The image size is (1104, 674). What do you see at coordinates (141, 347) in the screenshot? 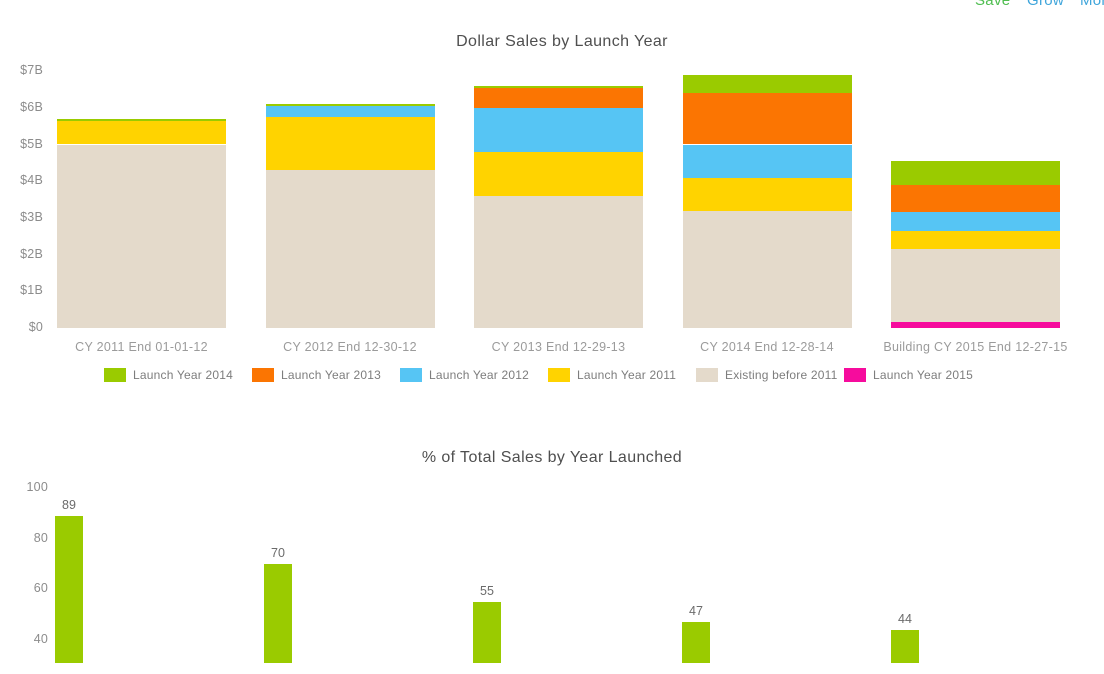
I see `x-category-label: CY 2011 End 01-01-12` at bounding box center [141, 347].